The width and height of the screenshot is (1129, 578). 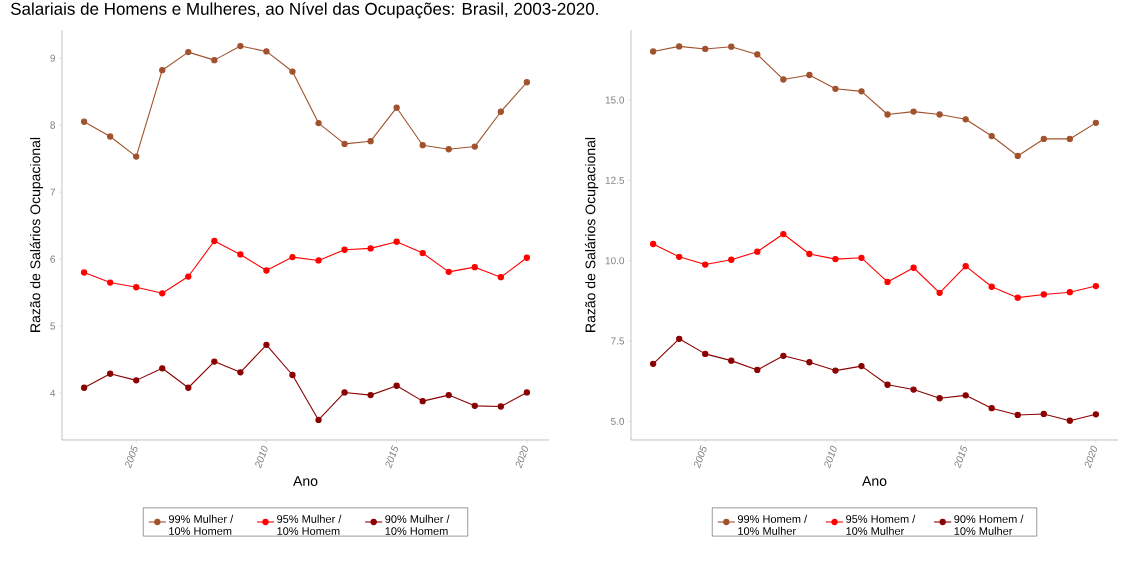 I want to click on legend-label: 90% Mulher / 10% Homem, so click(x=417, y=524).